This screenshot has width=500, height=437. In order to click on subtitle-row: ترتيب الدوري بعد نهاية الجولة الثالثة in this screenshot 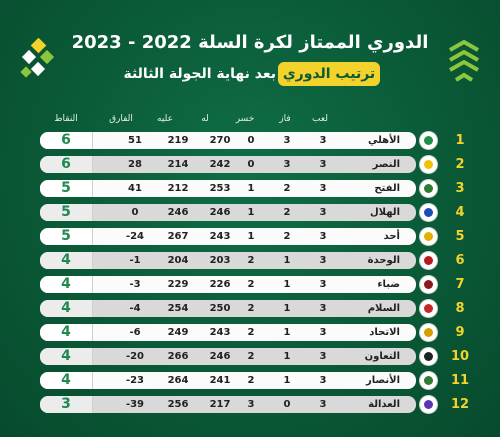, I will do `click(250, 75)`.